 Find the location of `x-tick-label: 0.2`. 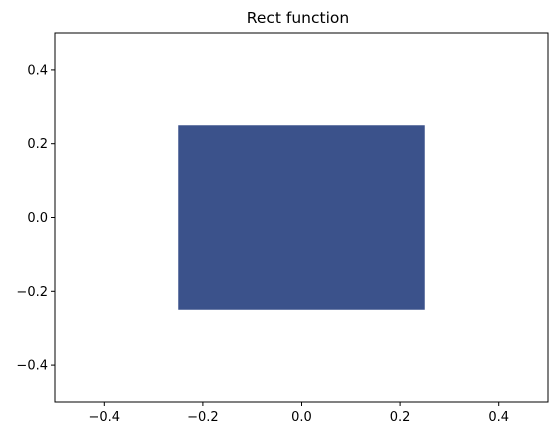

x-tick-label: 0.2 is located at coordinates (400, 417).